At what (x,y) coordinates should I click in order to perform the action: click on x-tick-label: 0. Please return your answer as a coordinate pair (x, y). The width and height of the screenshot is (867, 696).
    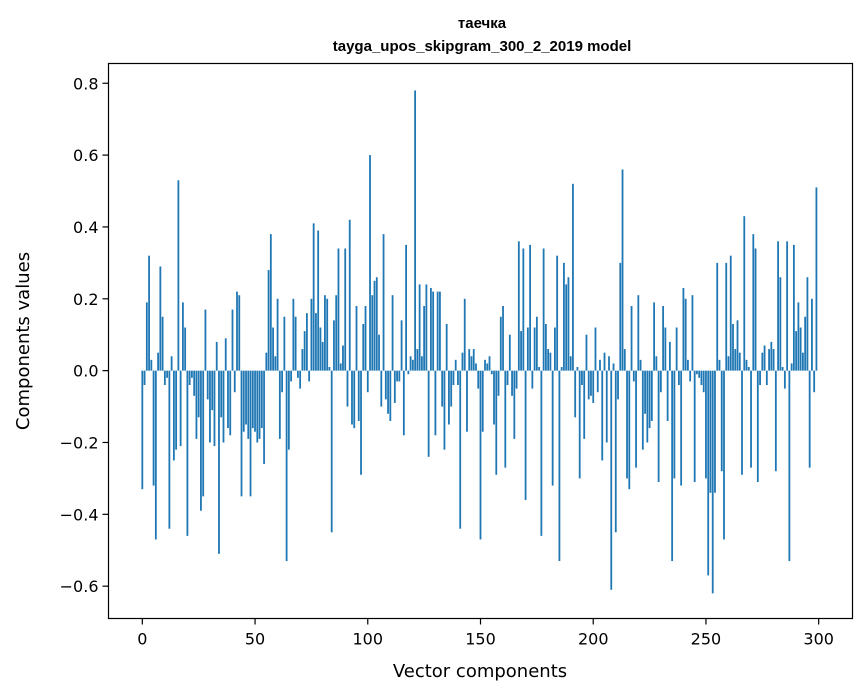
    Looking at the image, I should click on (142, 639).